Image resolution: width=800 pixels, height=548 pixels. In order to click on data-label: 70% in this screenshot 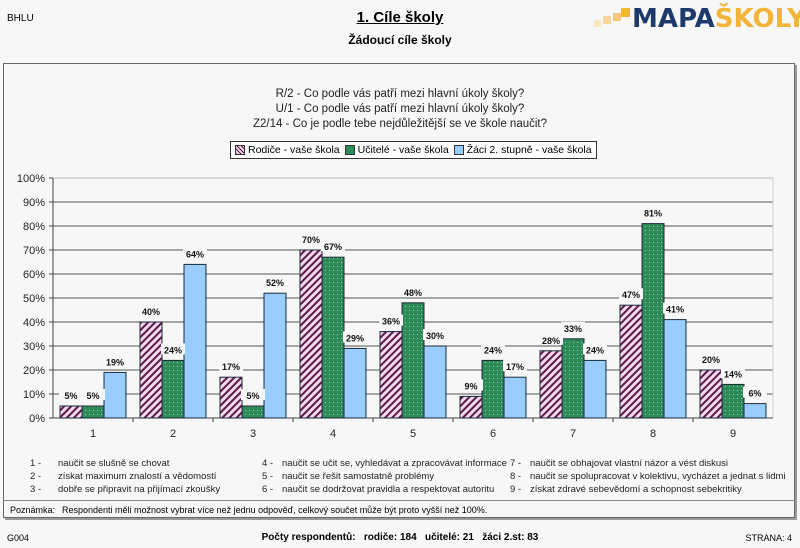, I will do `click(311, 240)`.